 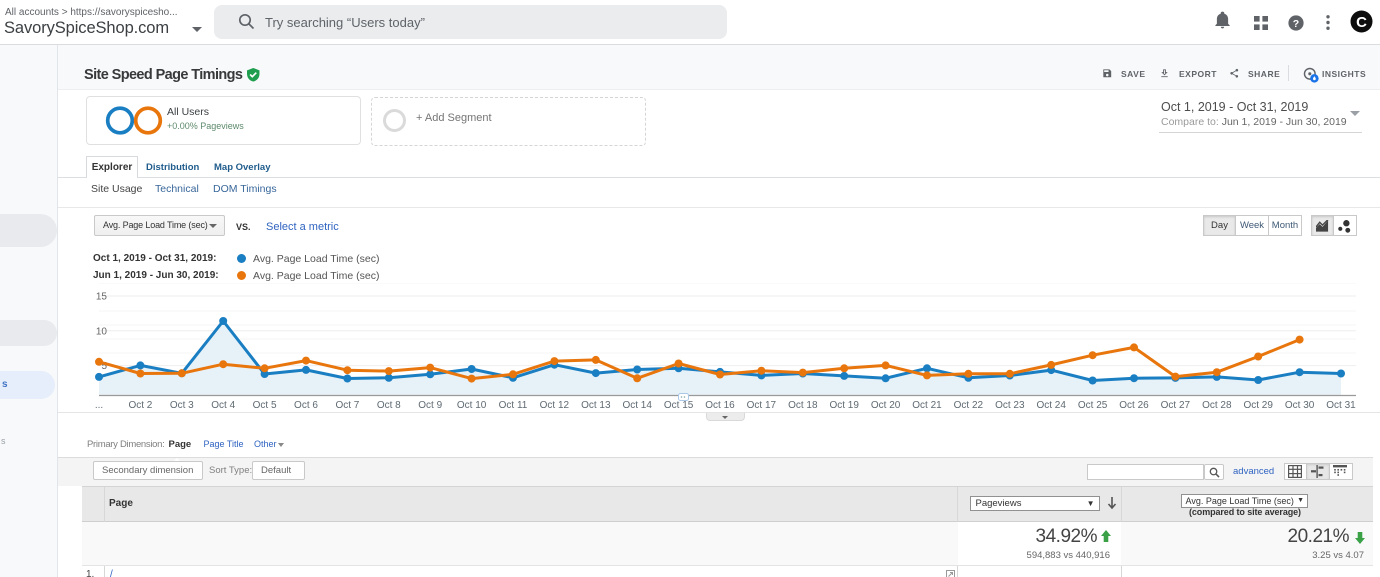 I want to click on svg-text: 5, so click(x=104, y=366).